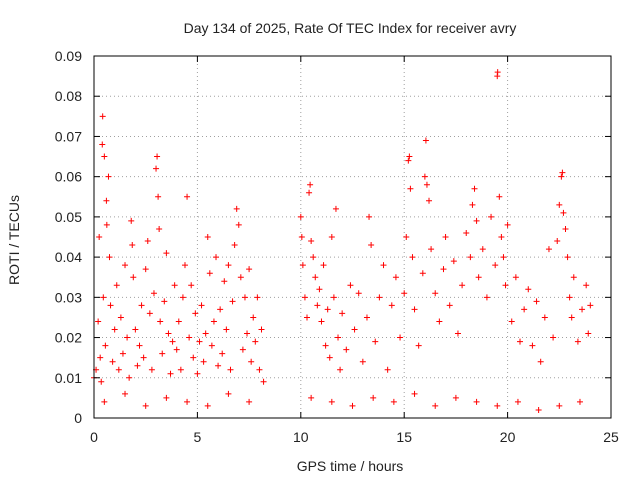 The image size is (640, 480). Describe the element at coordinates (350, 466) in the screenshot. I see `x-axis-label: GPS time / hours` at that location.